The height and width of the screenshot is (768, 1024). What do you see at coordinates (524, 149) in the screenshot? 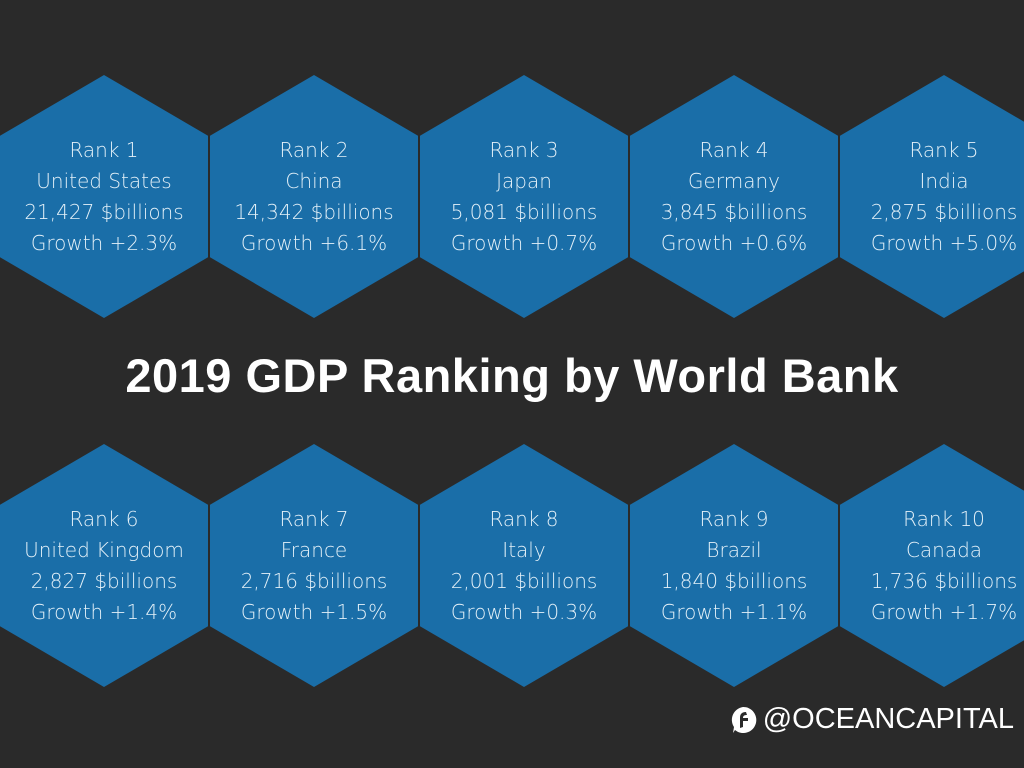
I see `ranking-rank: Rank 3` at bounding box center [524, 149].